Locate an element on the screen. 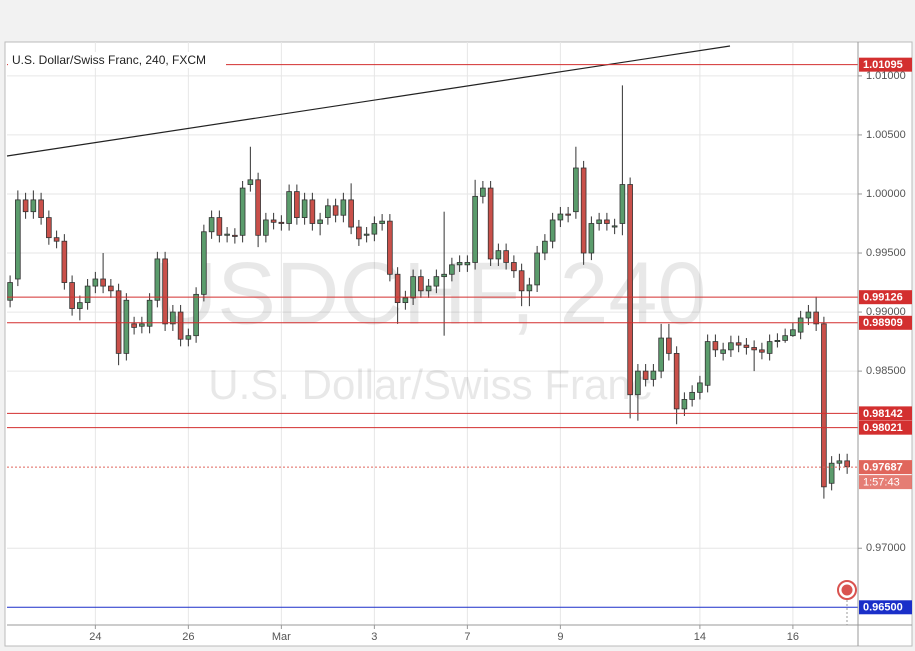 The image size is (915, 651). level-label: 1.01095 is located at coordinates (883, 65).